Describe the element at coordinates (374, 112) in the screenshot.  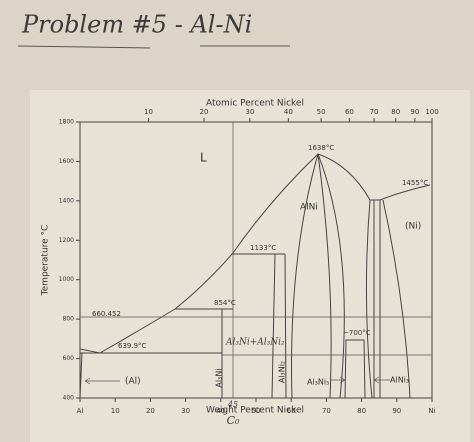
I see `top-tick-label: 70` at that location.